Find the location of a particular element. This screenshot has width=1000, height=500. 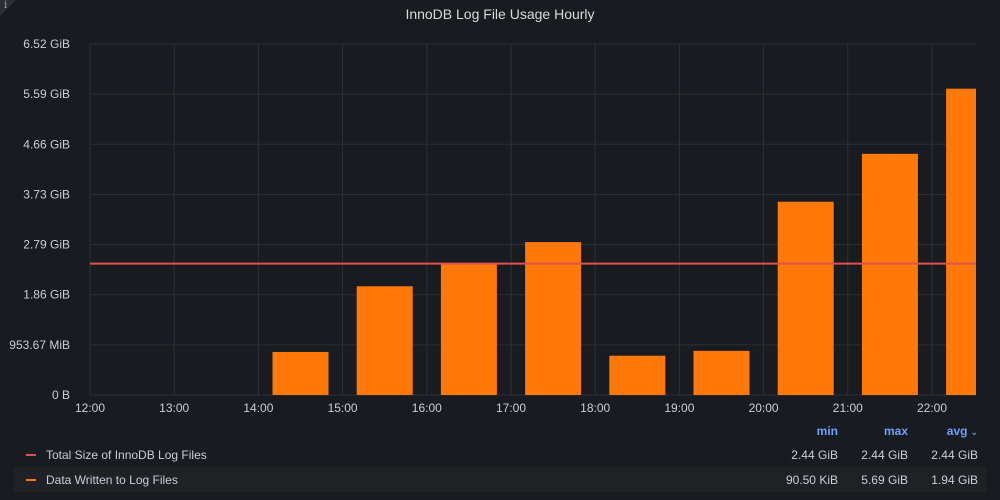

legend-avg-value: 1.94 GiB is located at coordinates (947, 480).